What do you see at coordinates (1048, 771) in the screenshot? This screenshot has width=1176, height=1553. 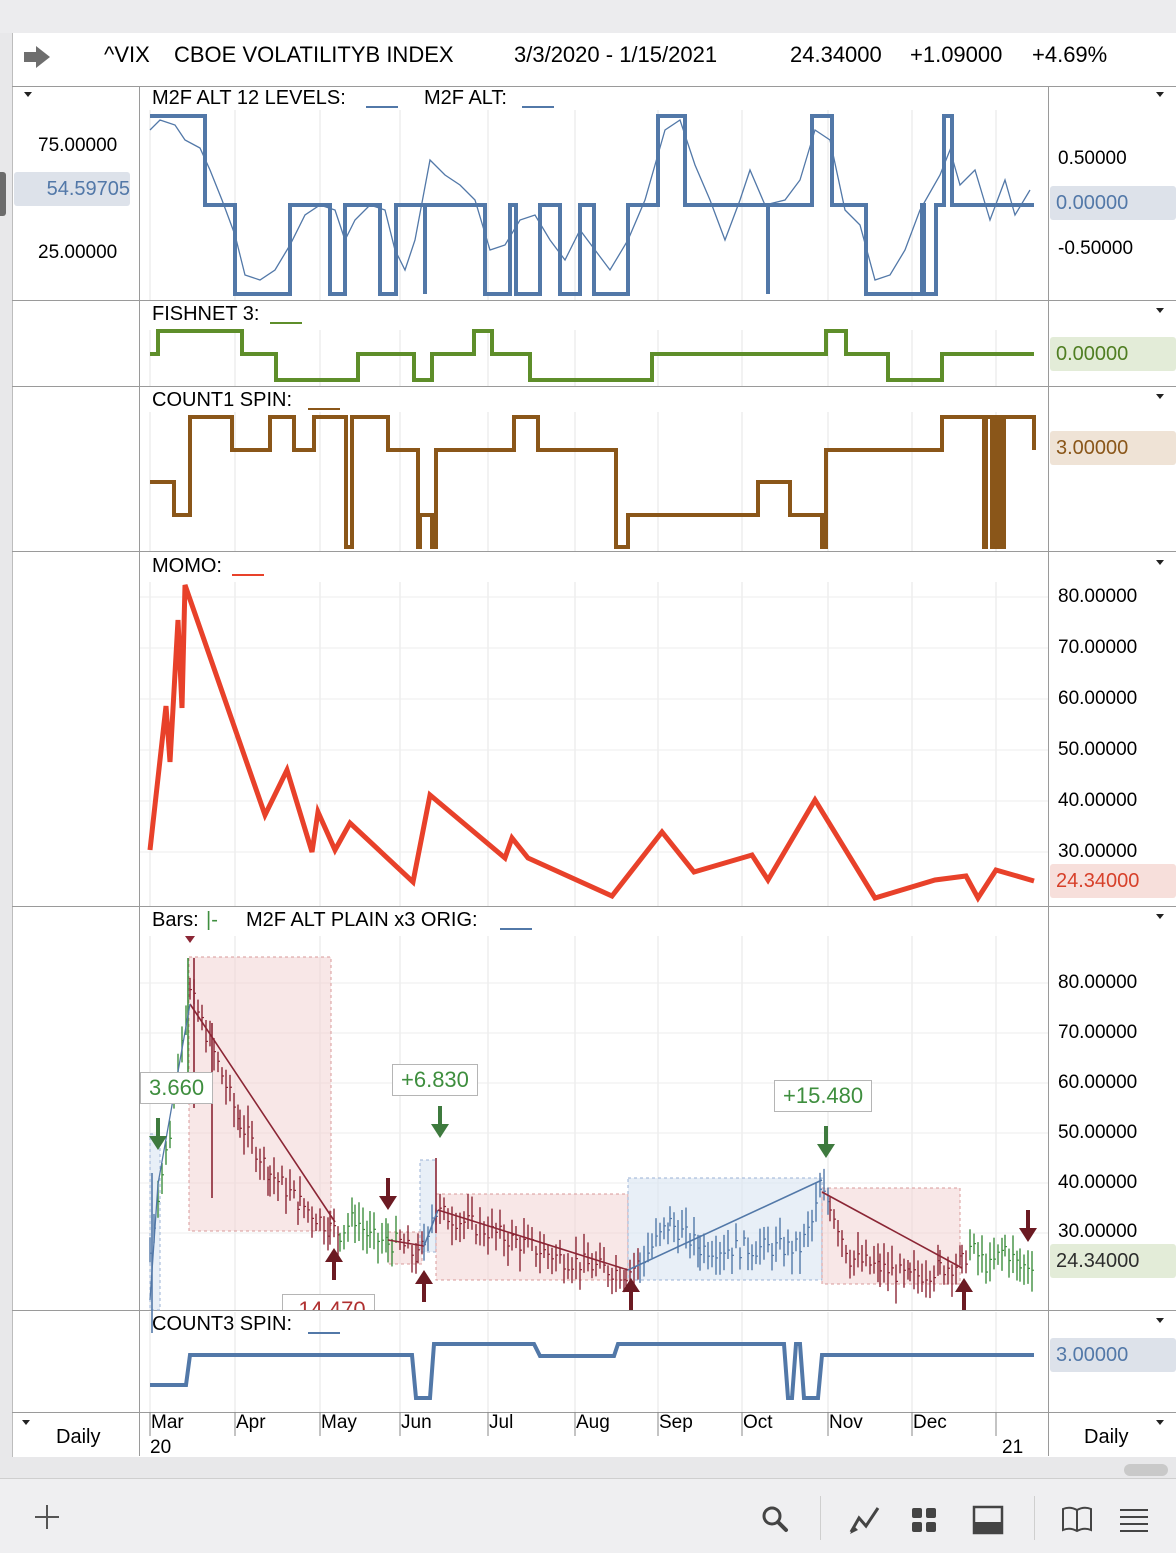 I see `right-axis-border` at bounding box center [1048, 771].